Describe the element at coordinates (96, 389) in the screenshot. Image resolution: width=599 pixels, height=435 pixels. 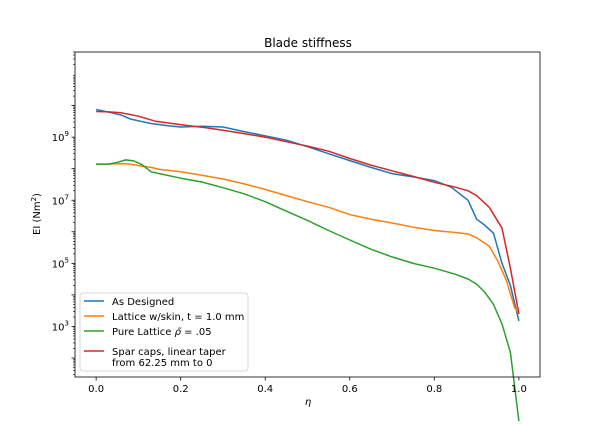
I see `x-tick-label: 0.0` at that location.